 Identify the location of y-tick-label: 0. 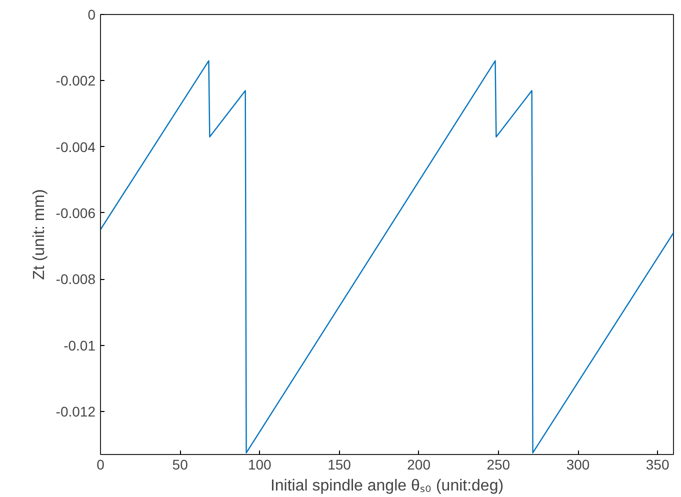
(92, 14).